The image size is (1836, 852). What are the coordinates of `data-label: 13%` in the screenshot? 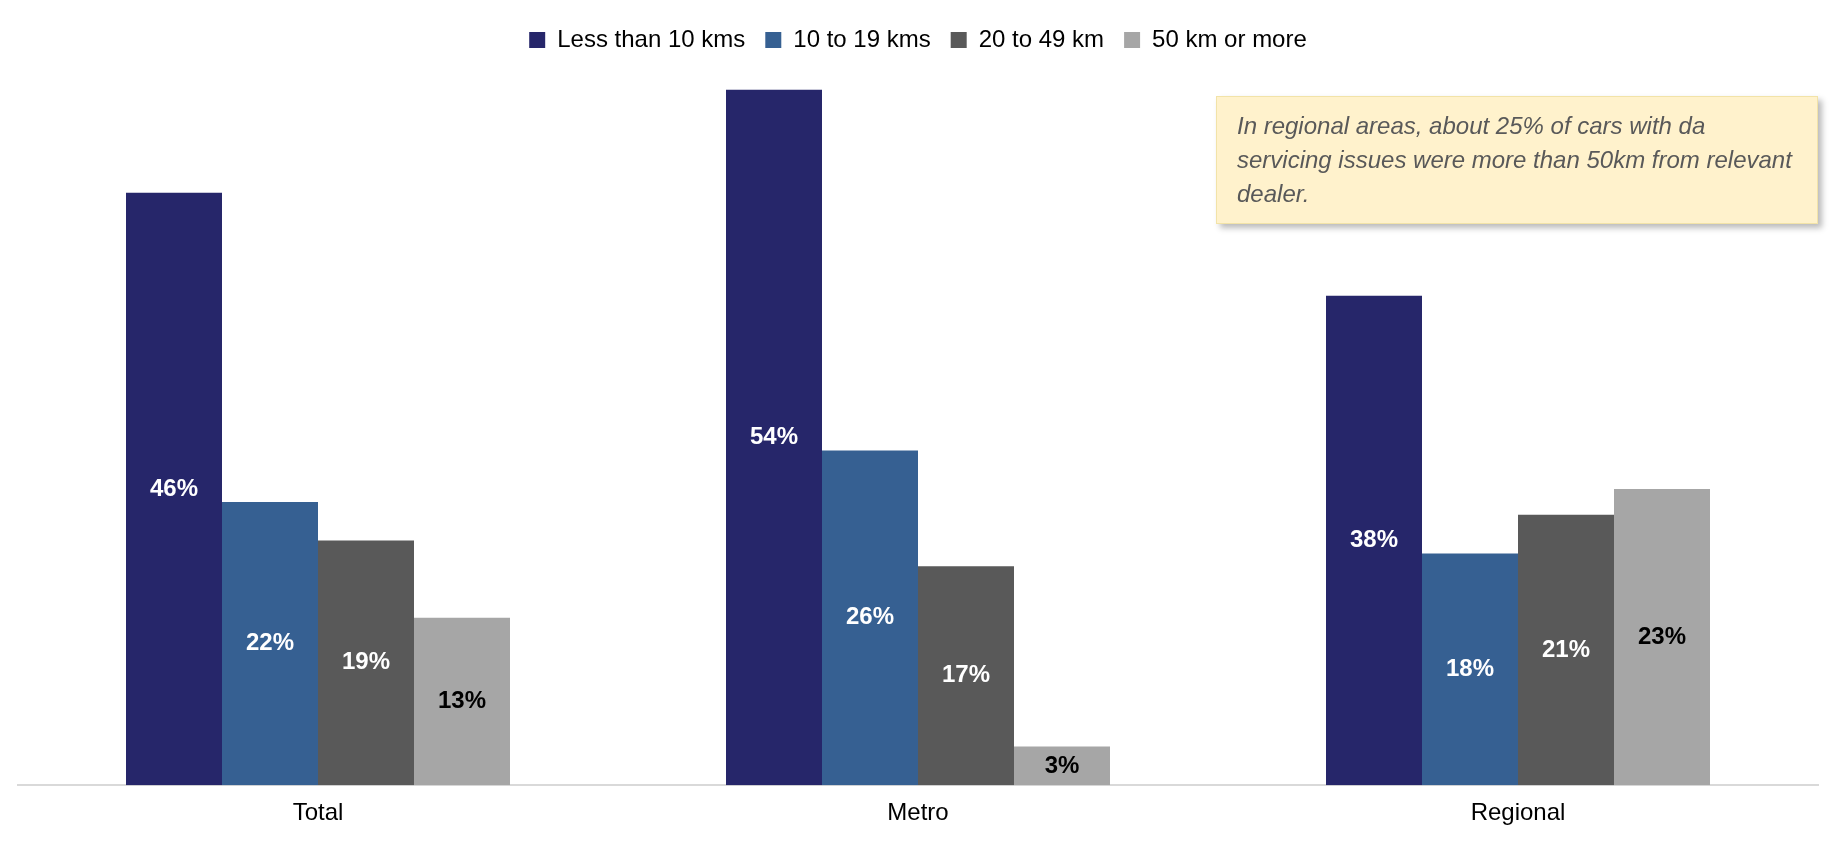 It's located at (462, 700).